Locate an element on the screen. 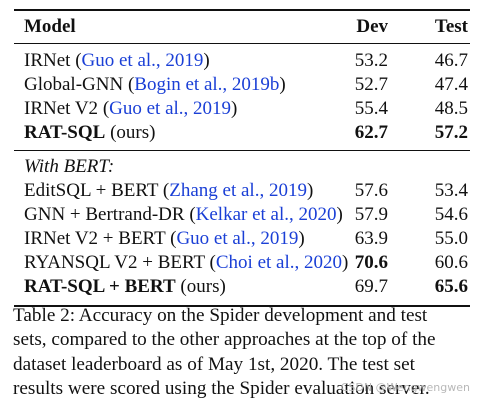 The width and height of the screenshot is (482, 408). dev-score: 55.4 is located at coordinates (371, 108).